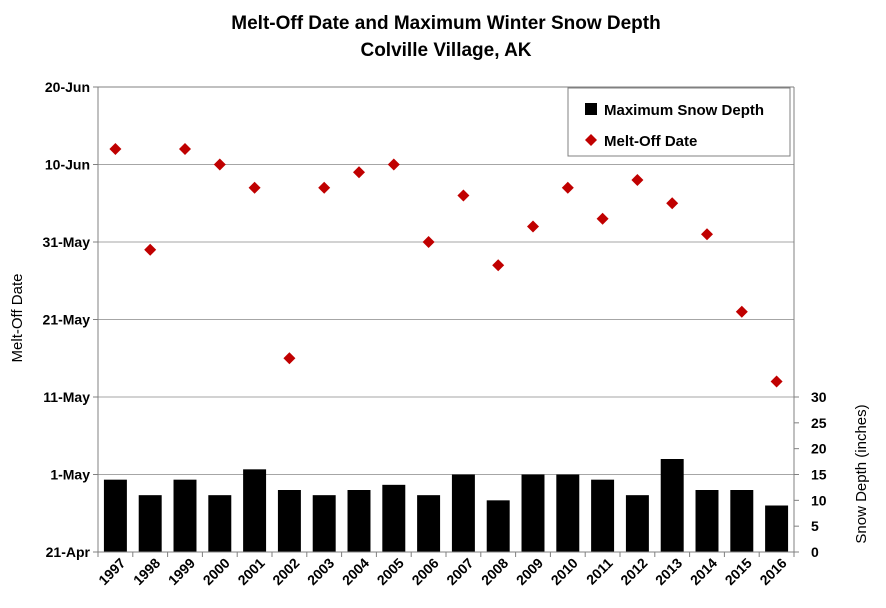  What do you see at coordinates (564, 571) in the screenshot?
I see `x-tick-label: 2010` at bounding box center [564, 571].